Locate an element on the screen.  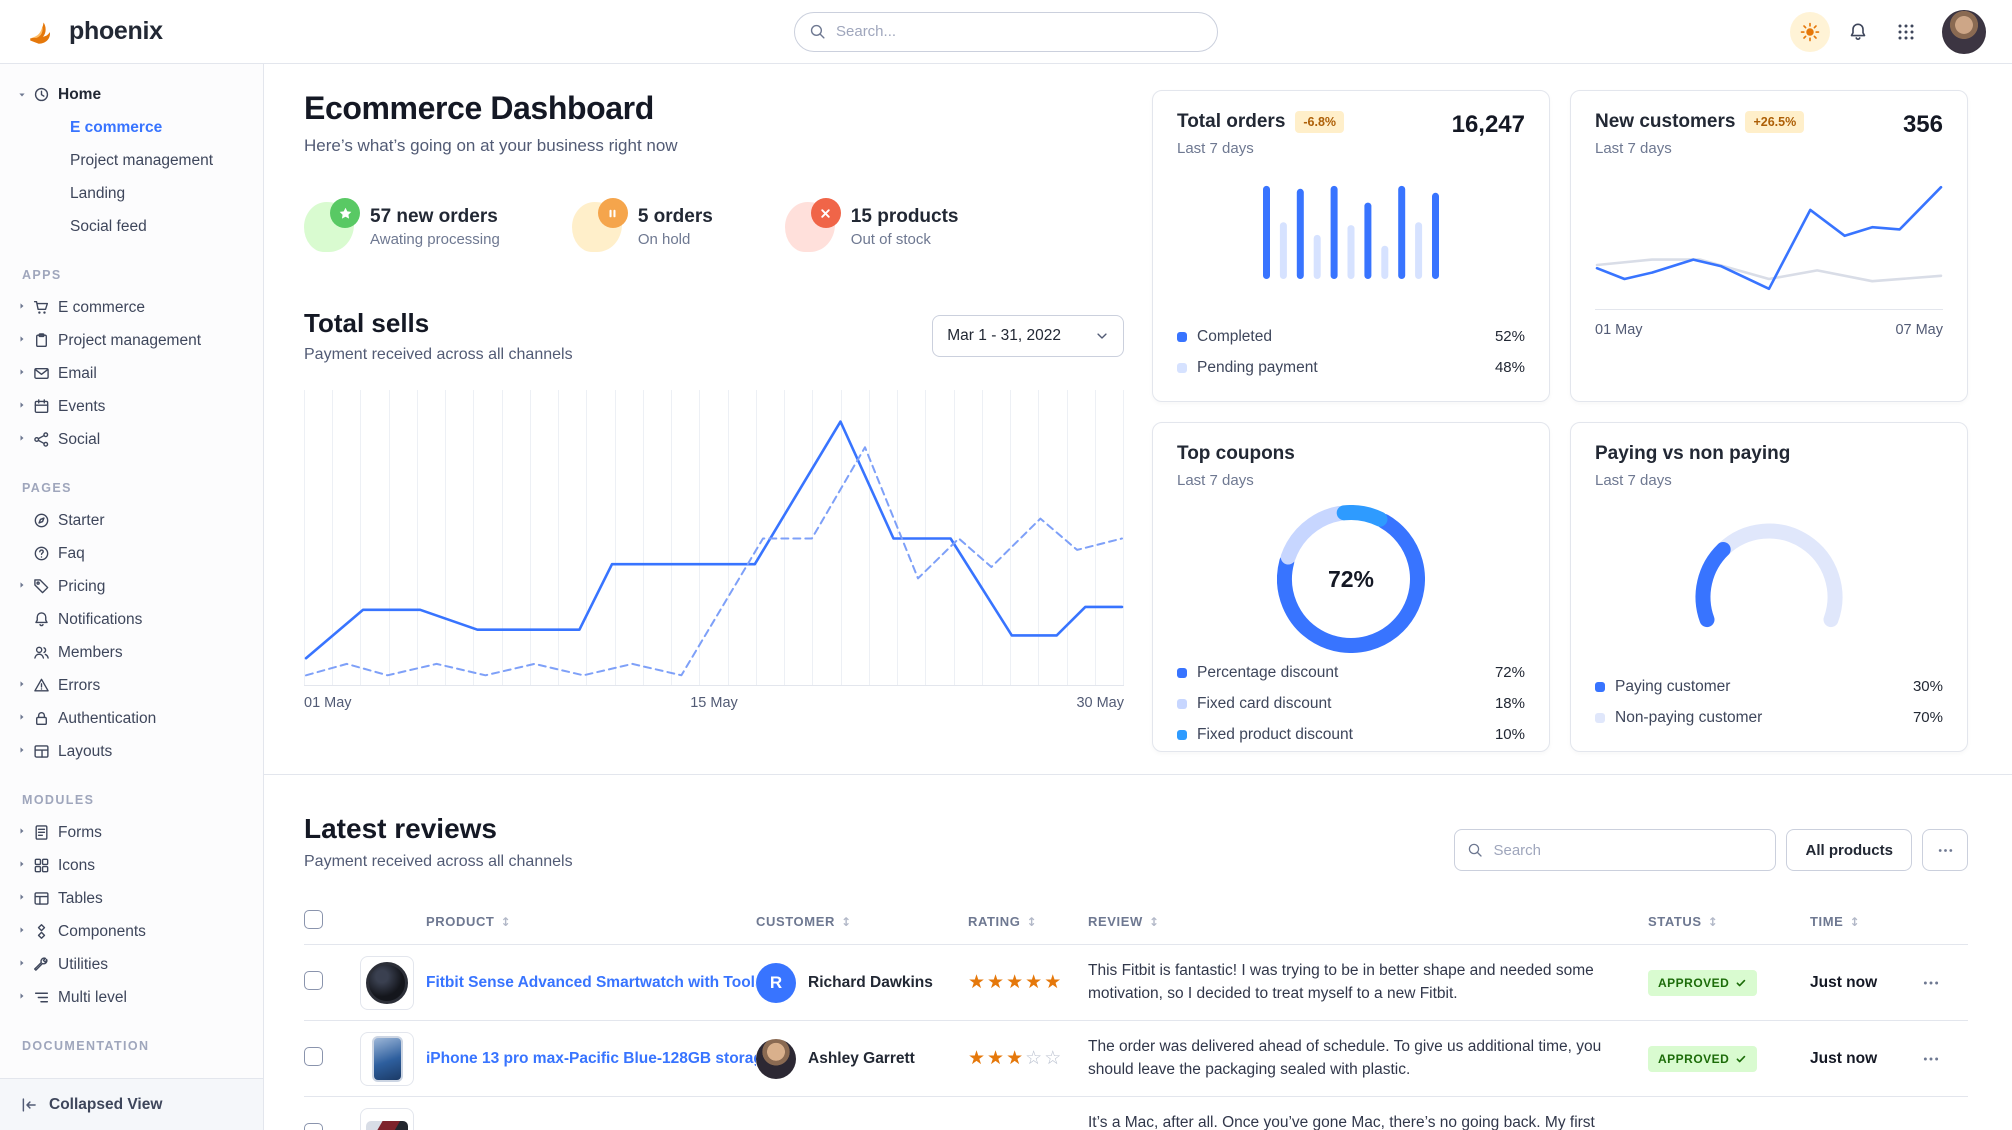
total-sells-title: Total sells is located at coordinates (367, 323).